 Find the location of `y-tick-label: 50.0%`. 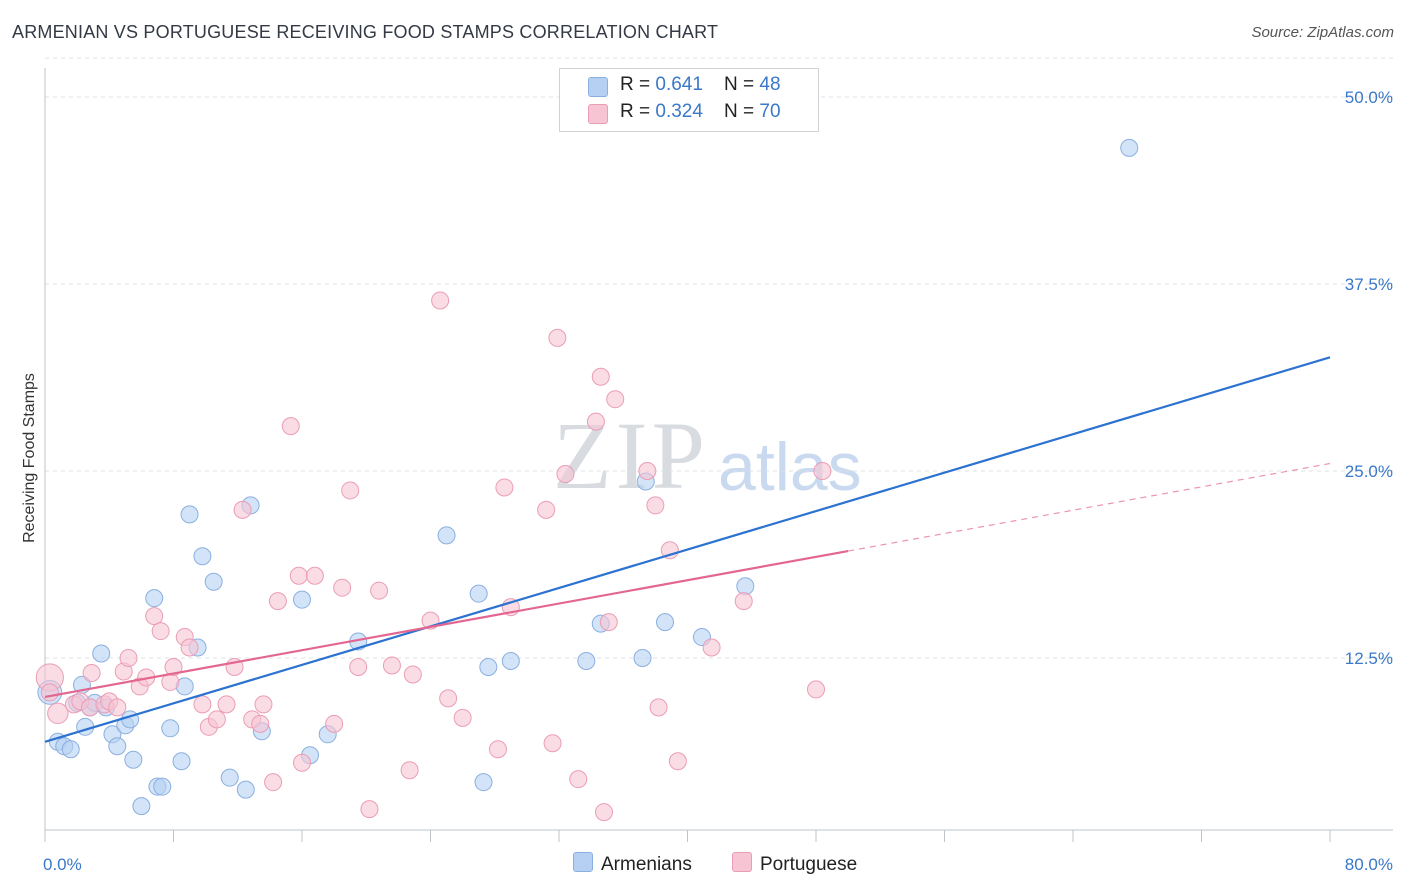

y-tick-label: 50.0% is located at coordinates (1369, 97).